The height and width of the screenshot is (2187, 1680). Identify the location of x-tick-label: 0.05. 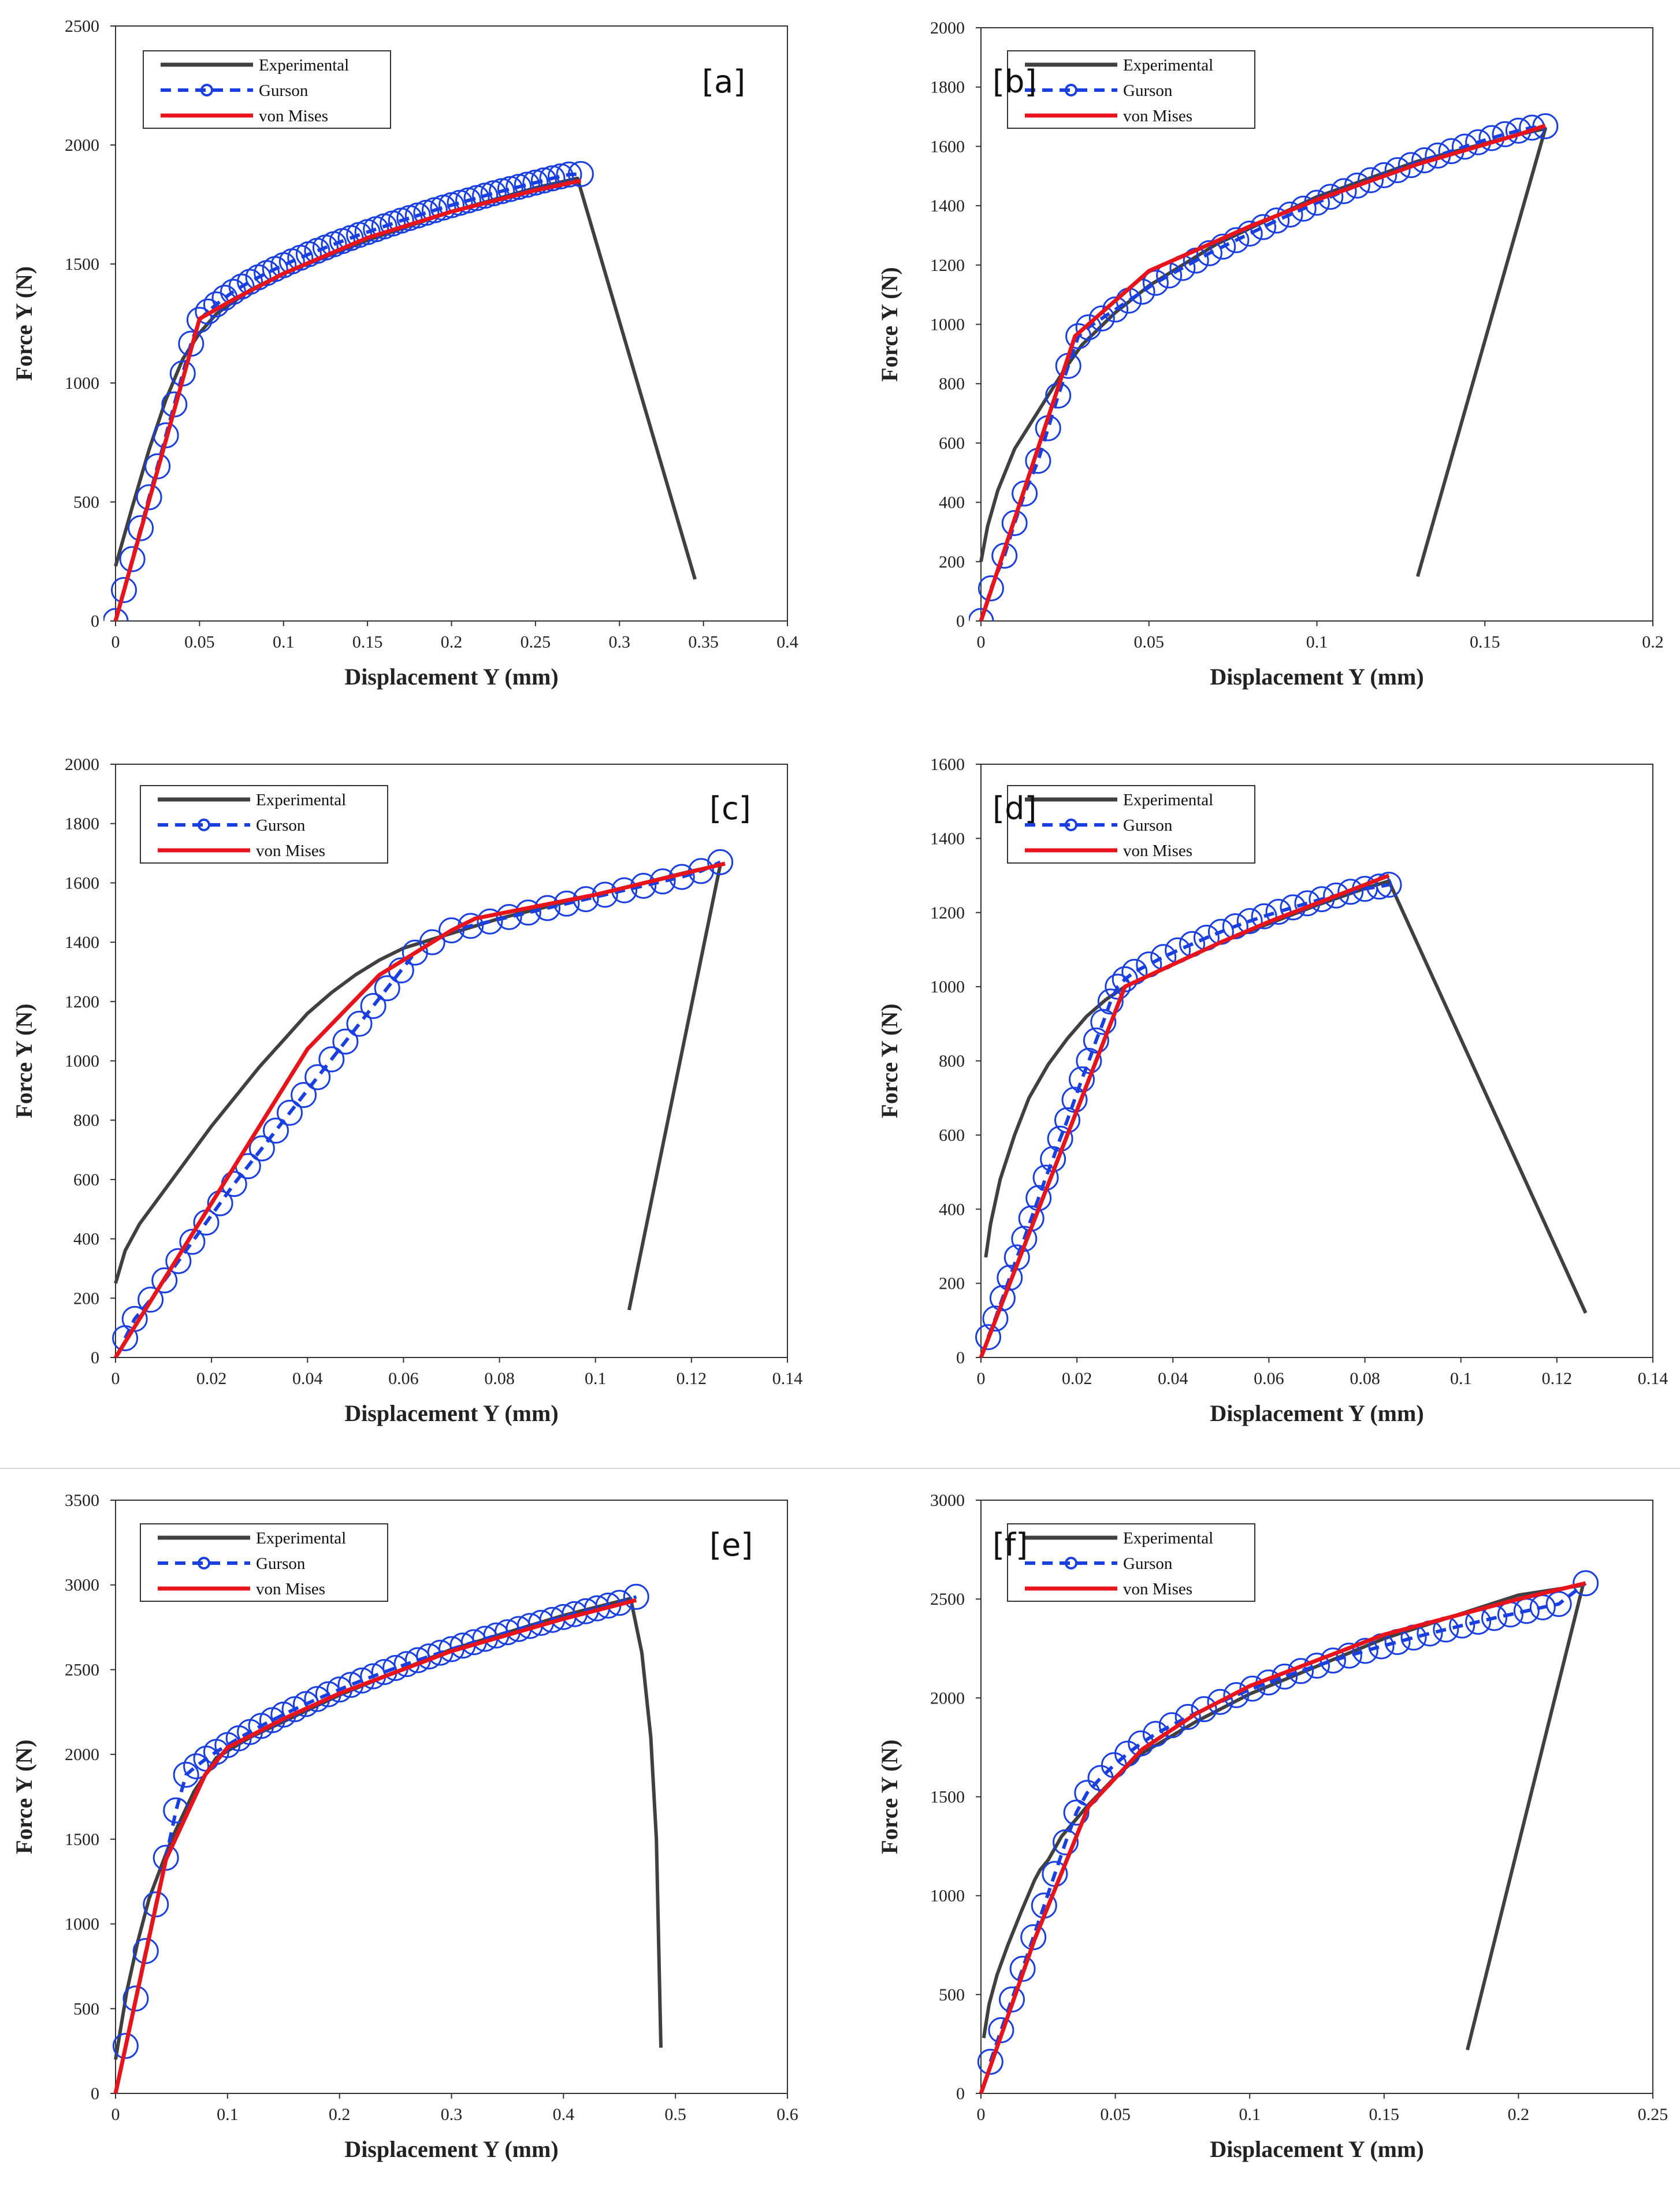
(1115, 2114).